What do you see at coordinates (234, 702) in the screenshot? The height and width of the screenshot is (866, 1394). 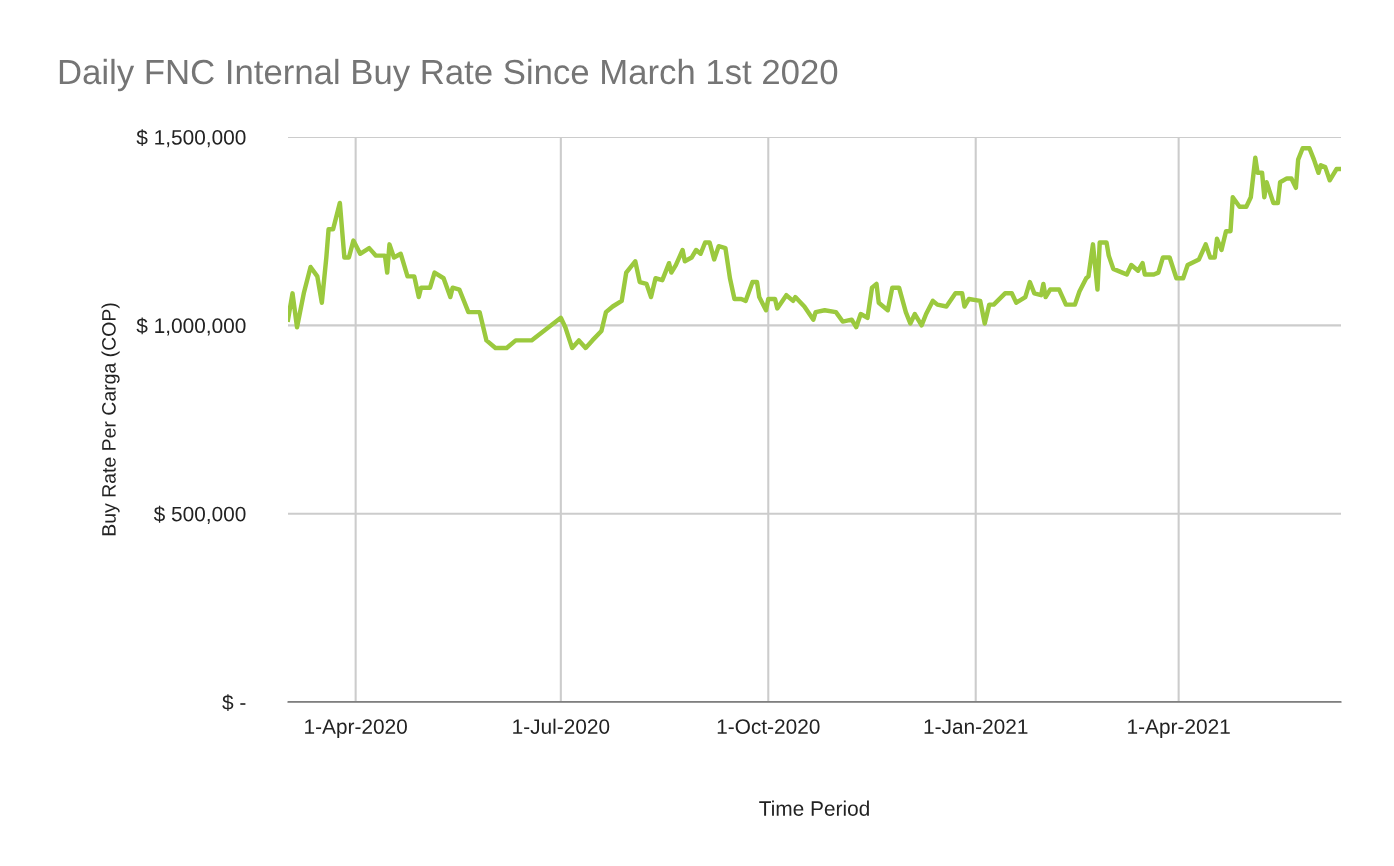 I see `y-tick-label: $ -` at bounding box center [234, 702].